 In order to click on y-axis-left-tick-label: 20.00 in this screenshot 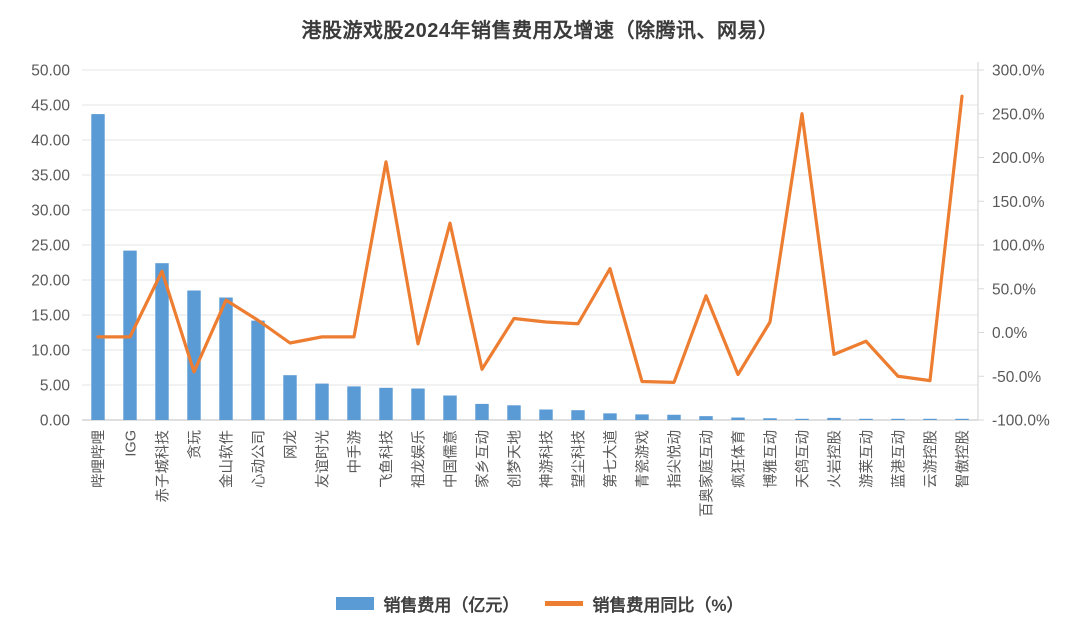, I will do `click(50, 281)`.